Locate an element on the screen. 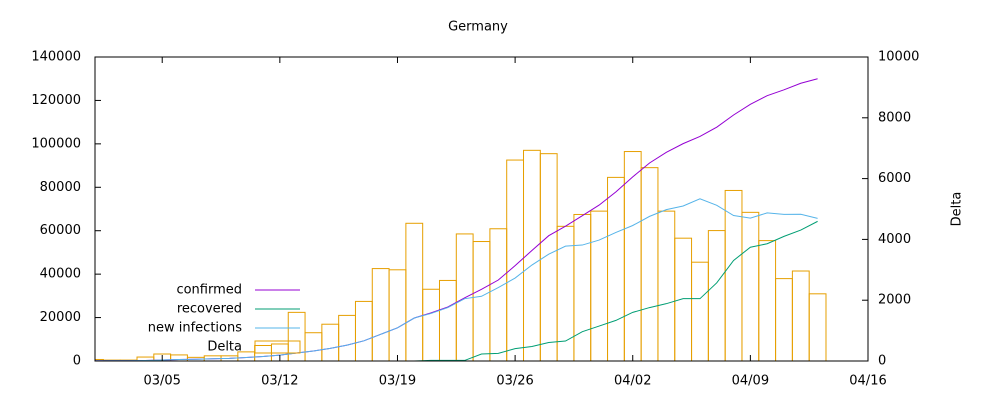 The height and width of the screenshot is (400, 1000). y-tick-label: 140000 is located at coordinates (56, 57).